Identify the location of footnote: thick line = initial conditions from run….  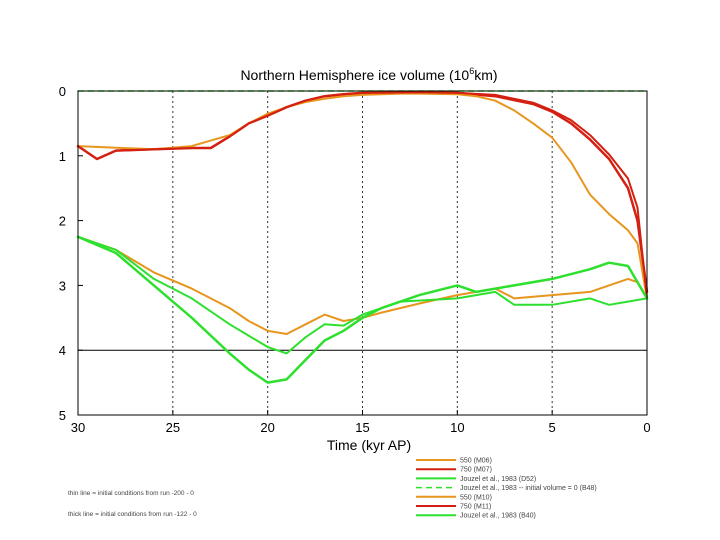
(132, 514).